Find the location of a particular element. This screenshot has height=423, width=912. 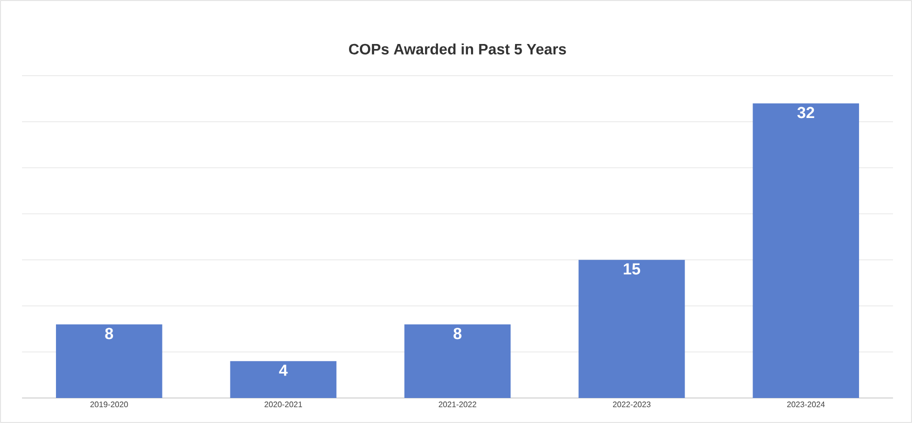

data-label: 15 is located at coordinates (632, 269).